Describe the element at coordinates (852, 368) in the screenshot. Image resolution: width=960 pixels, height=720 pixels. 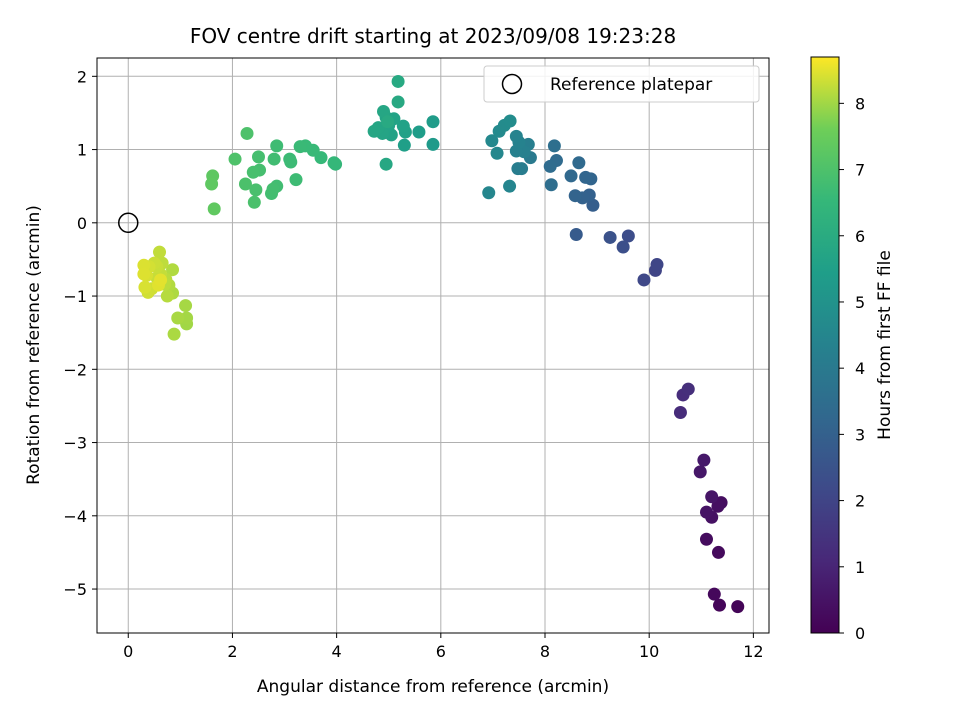
I see `colorbar-ticks: 0 1 2 3 4 5 6 7 8` at that location.